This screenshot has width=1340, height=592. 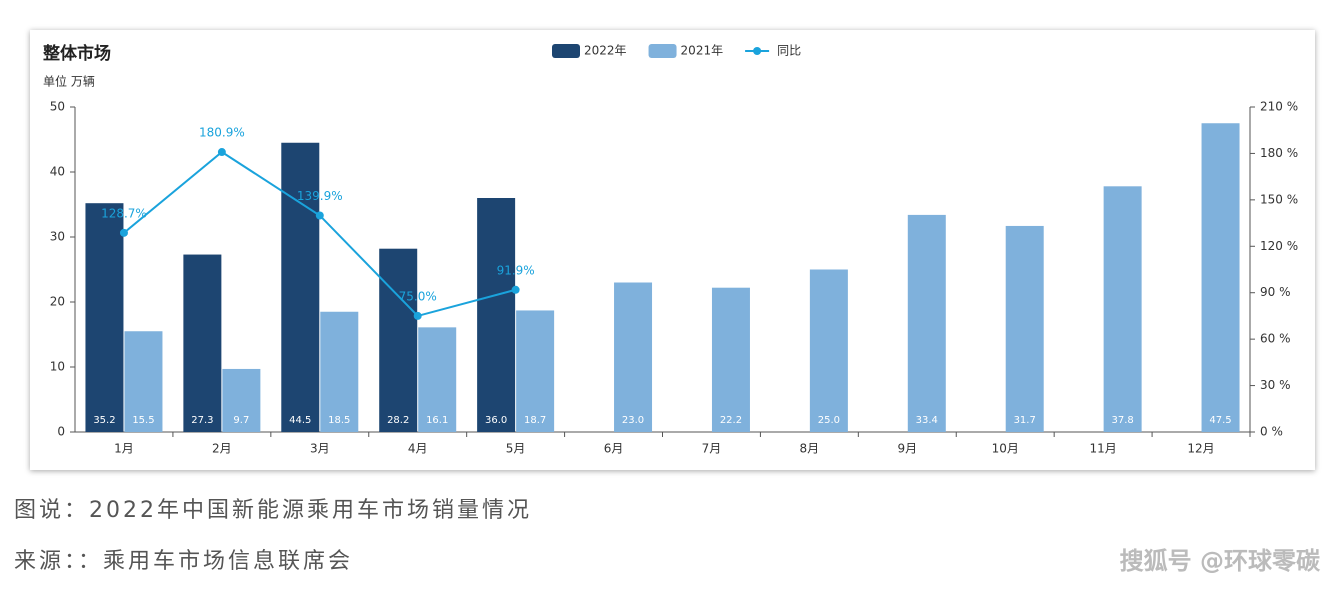 What do you see at coordinates (183, 561) in the screenshot?
I see `source: 来源：：乘用车市场信息联席会` at bounding box center [183, 561].